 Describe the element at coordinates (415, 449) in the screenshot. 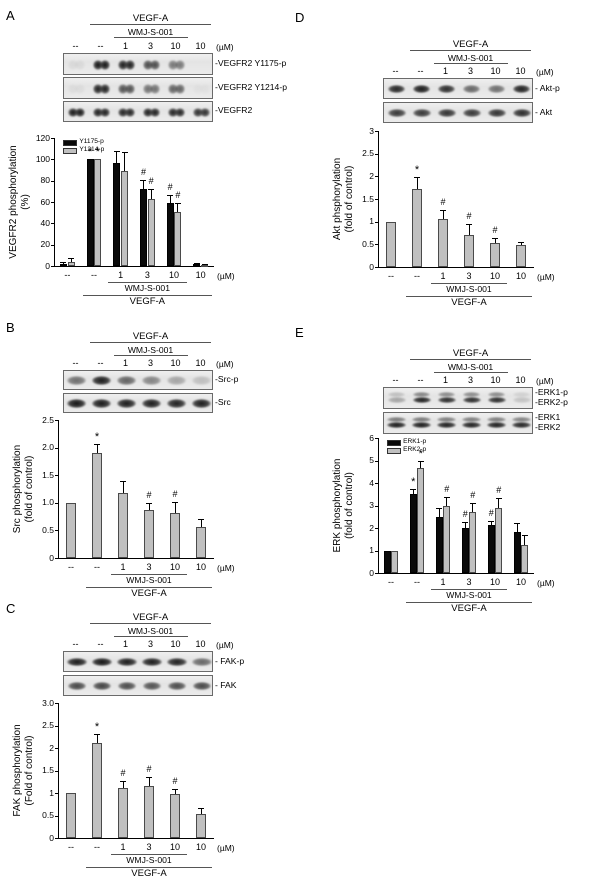

I see `legend-label-1: ERK2-p` at that location.